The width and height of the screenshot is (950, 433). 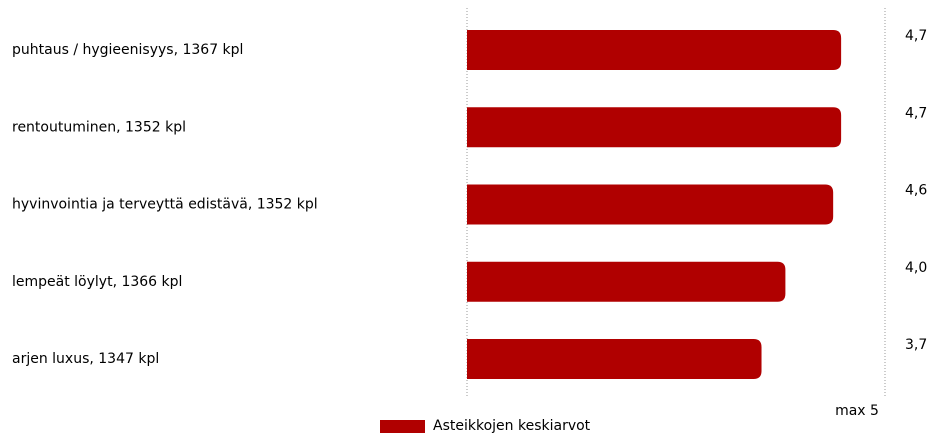 I want to click on value-label: 3,7, so click(x=916, y=345).